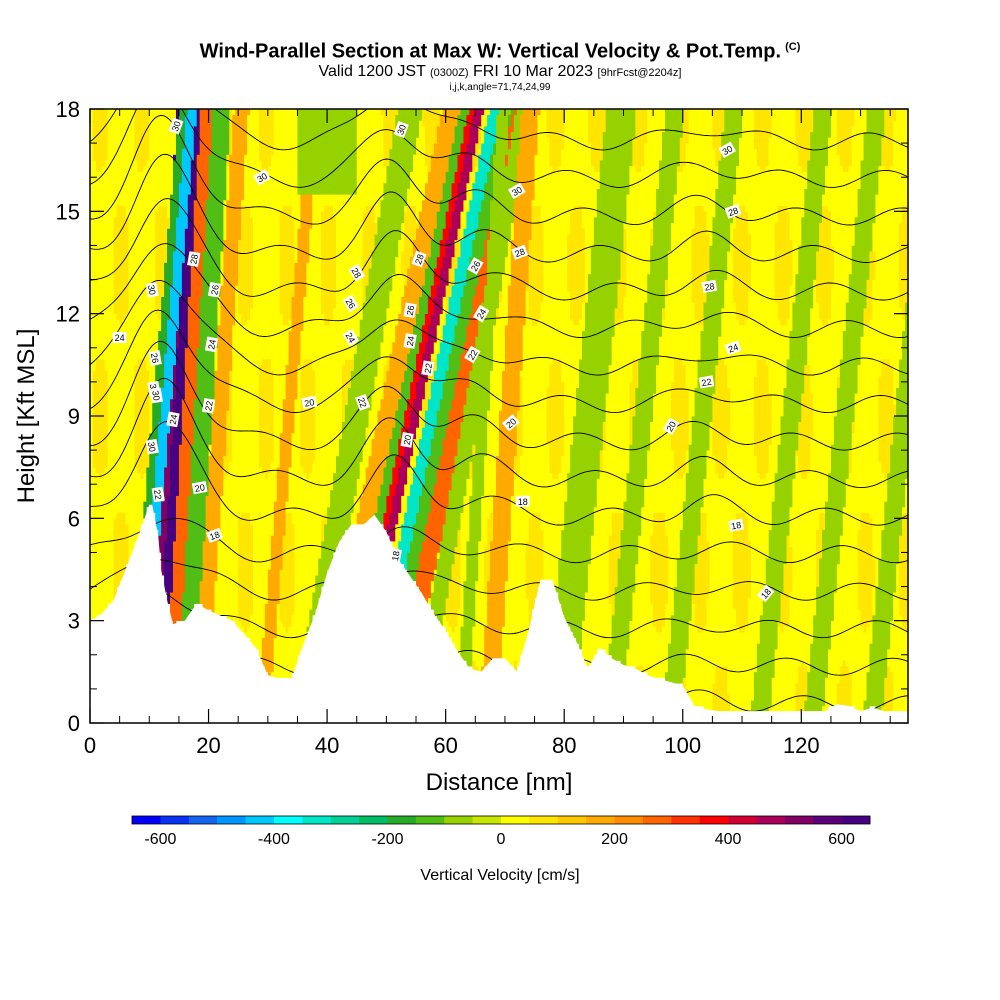 This screenshot has height=1000, width=1000. I want to click on contour-label-group: 28, so click(733, 211).